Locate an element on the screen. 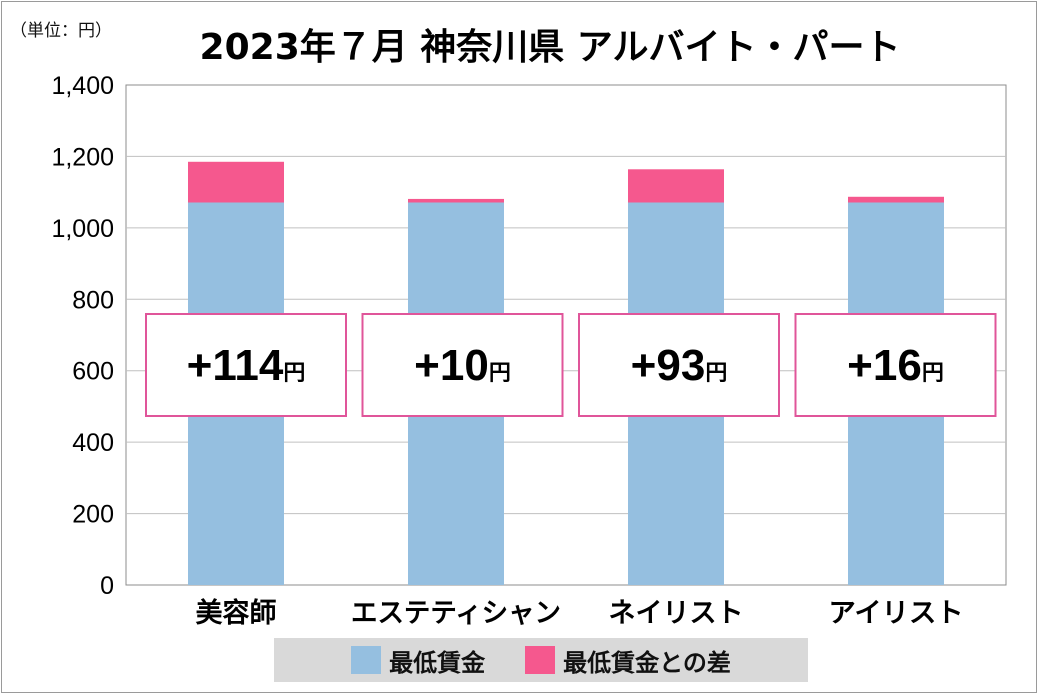  annotation-label: +10円 is located at coordinates (462, 365).